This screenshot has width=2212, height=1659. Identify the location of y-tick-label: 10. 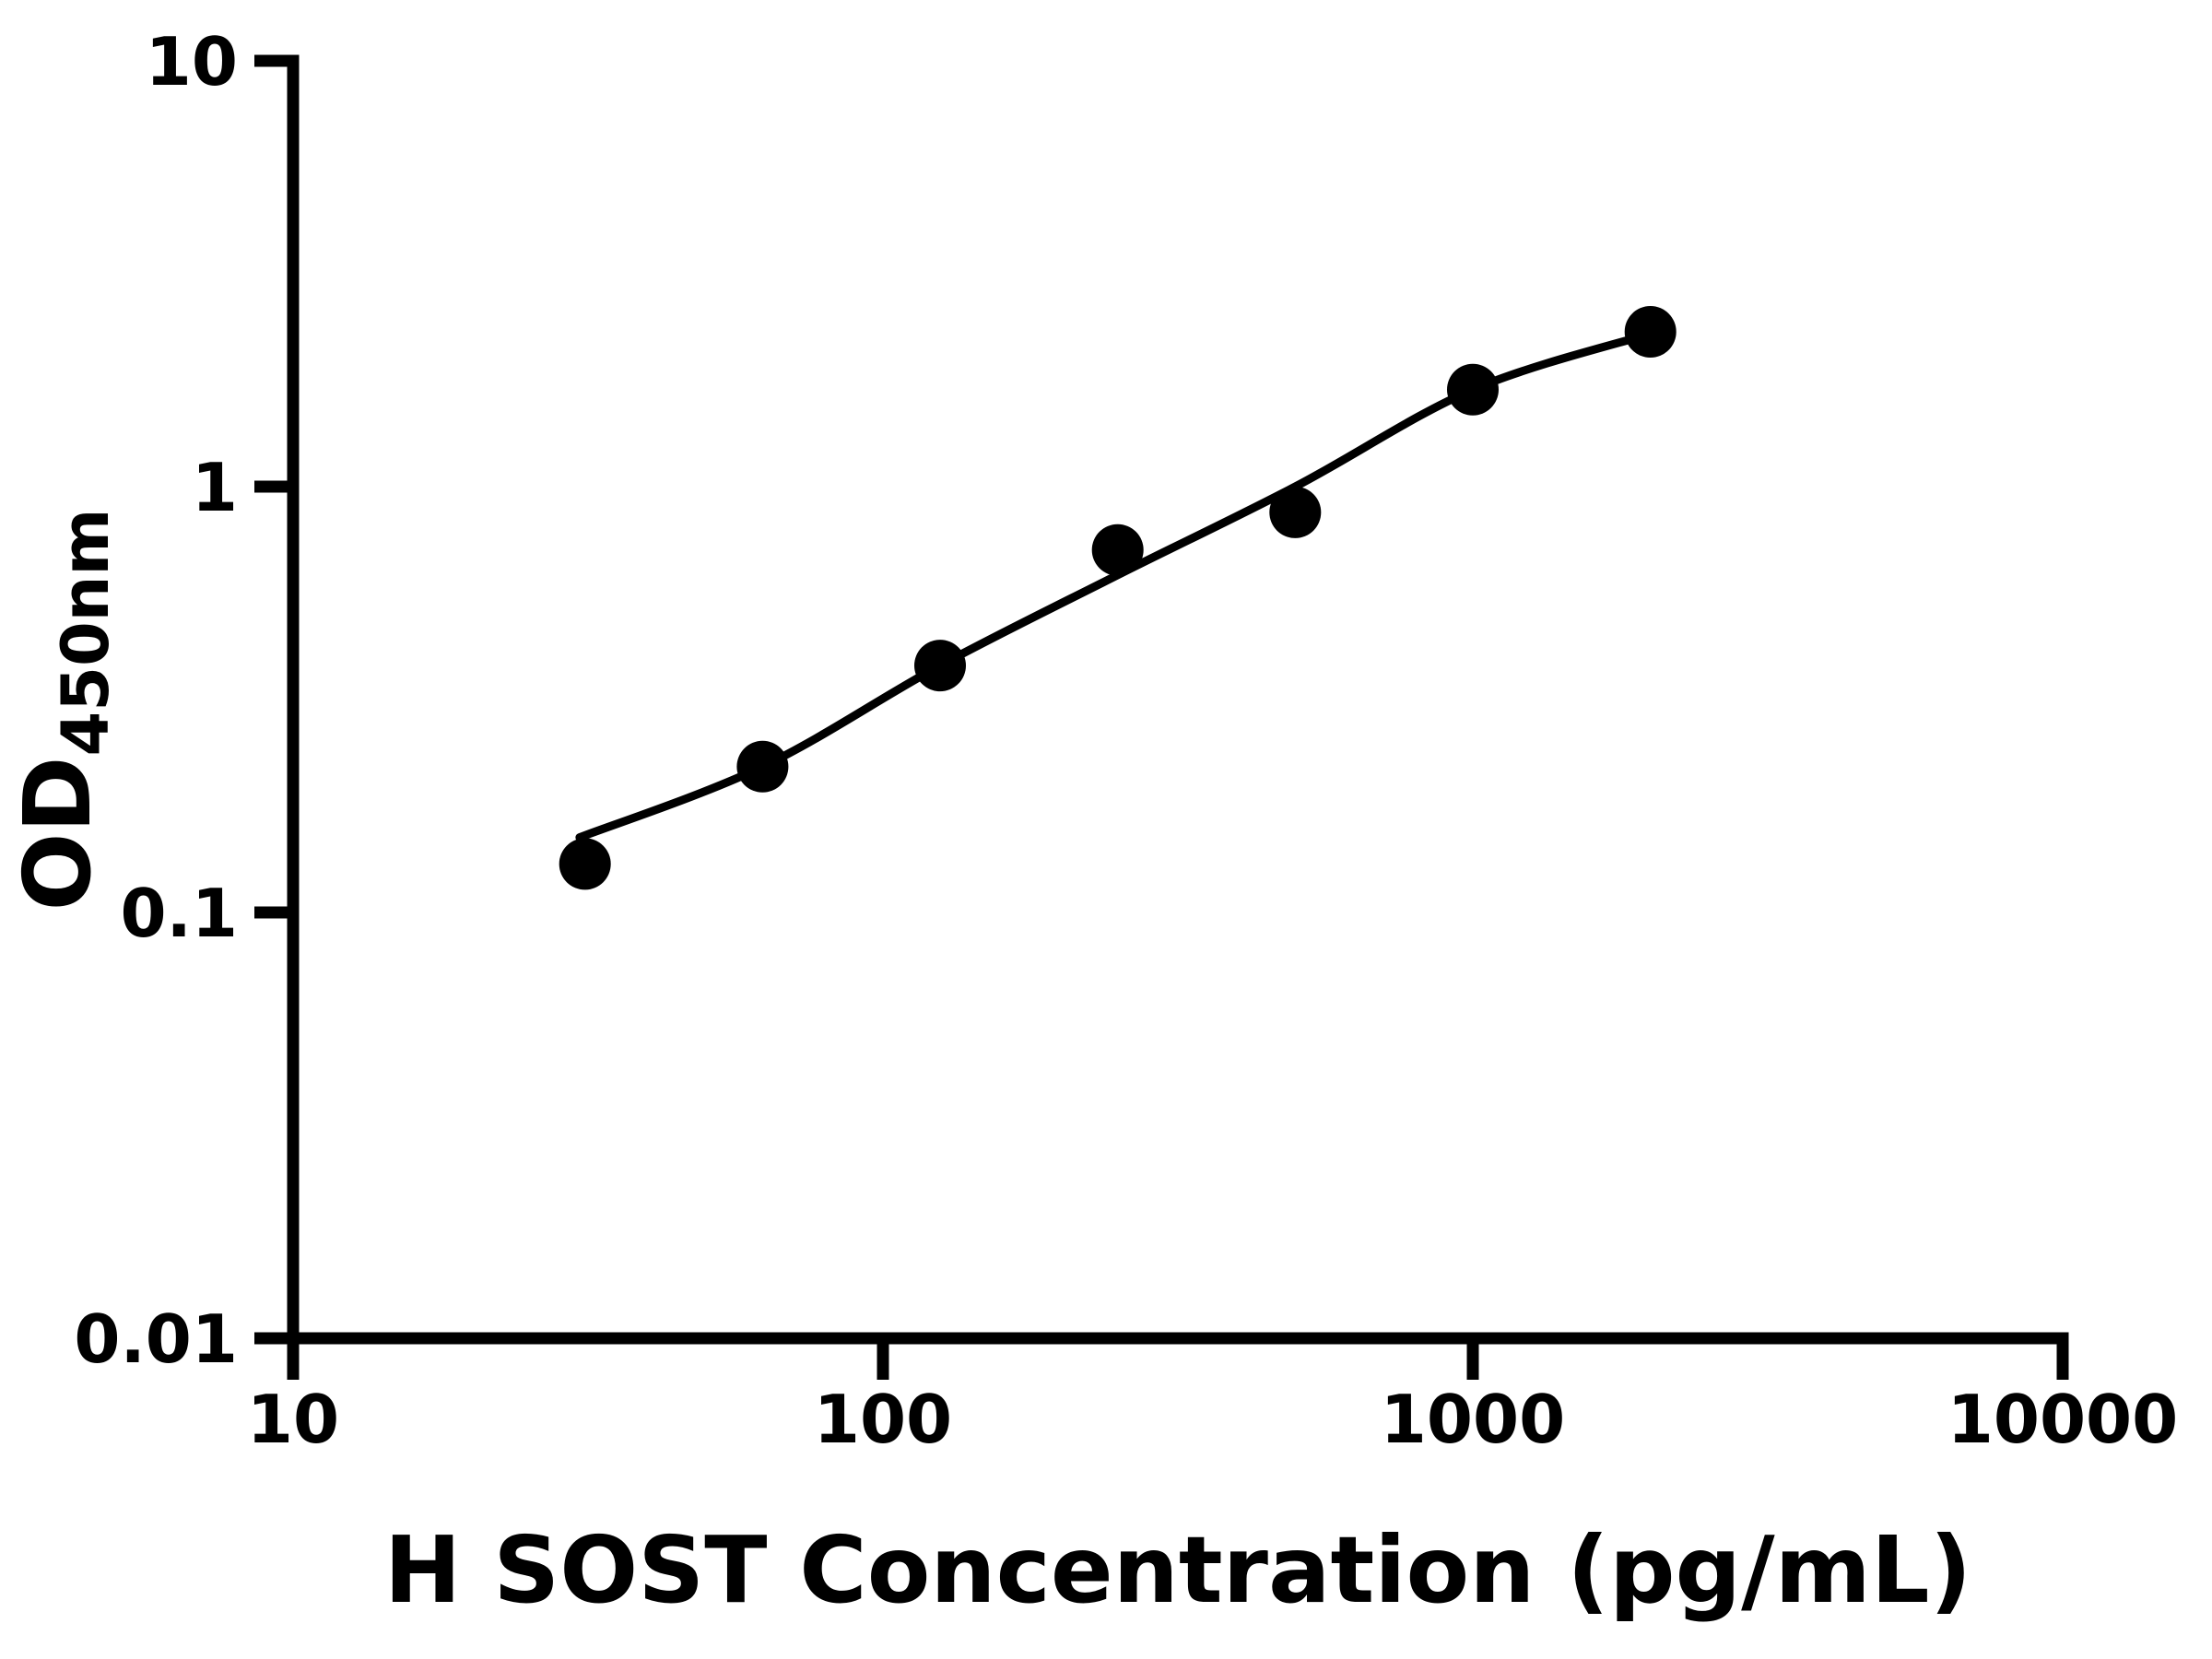
(192, 61).